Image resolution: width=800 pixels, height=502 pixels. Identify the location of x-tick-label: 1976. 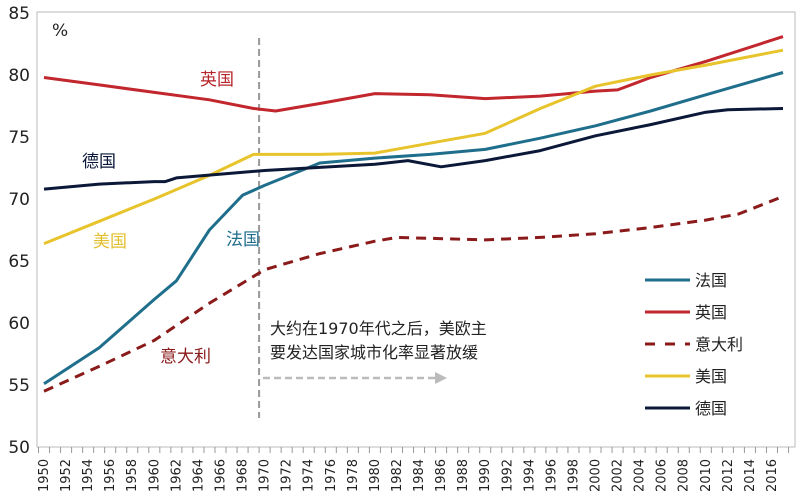
(331, 475).